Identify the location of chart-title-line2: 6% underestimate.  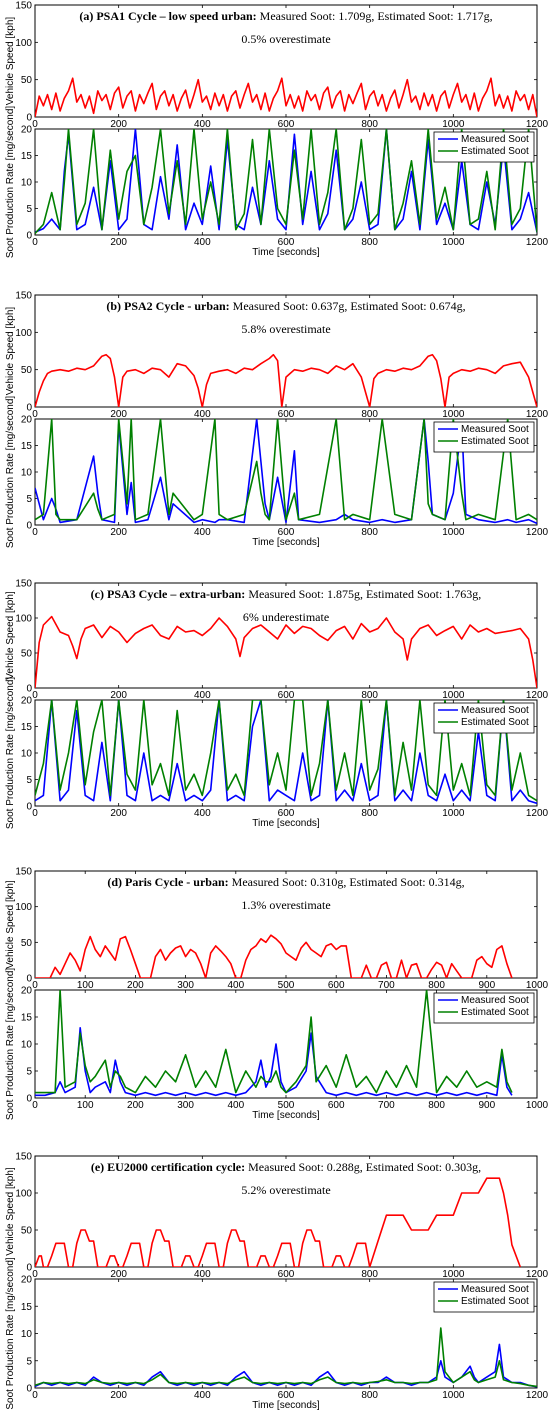
(286, 617).